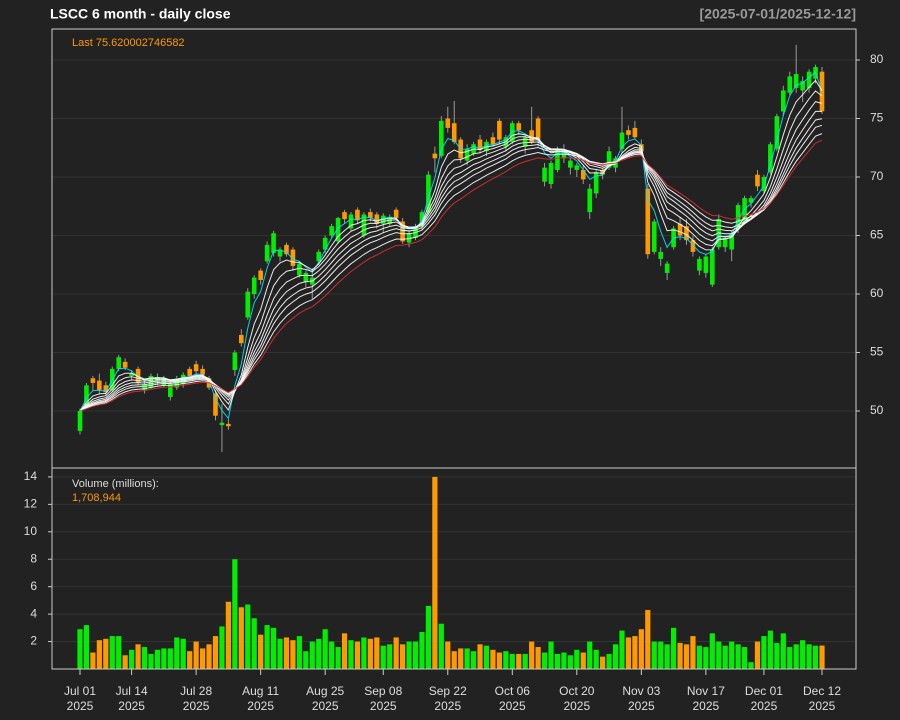  What do you see at coordinates (877, 293) in the screenshot?
I see `y-tick-label: 60` at bounding box center [877, 293].